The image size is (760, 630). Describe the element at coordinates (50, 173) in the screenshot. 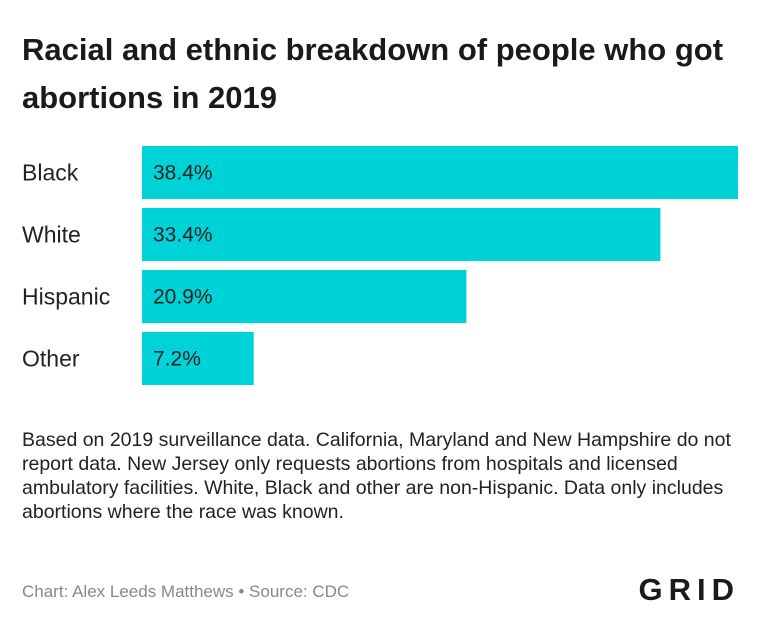

I see `category-label: Black` at that location.